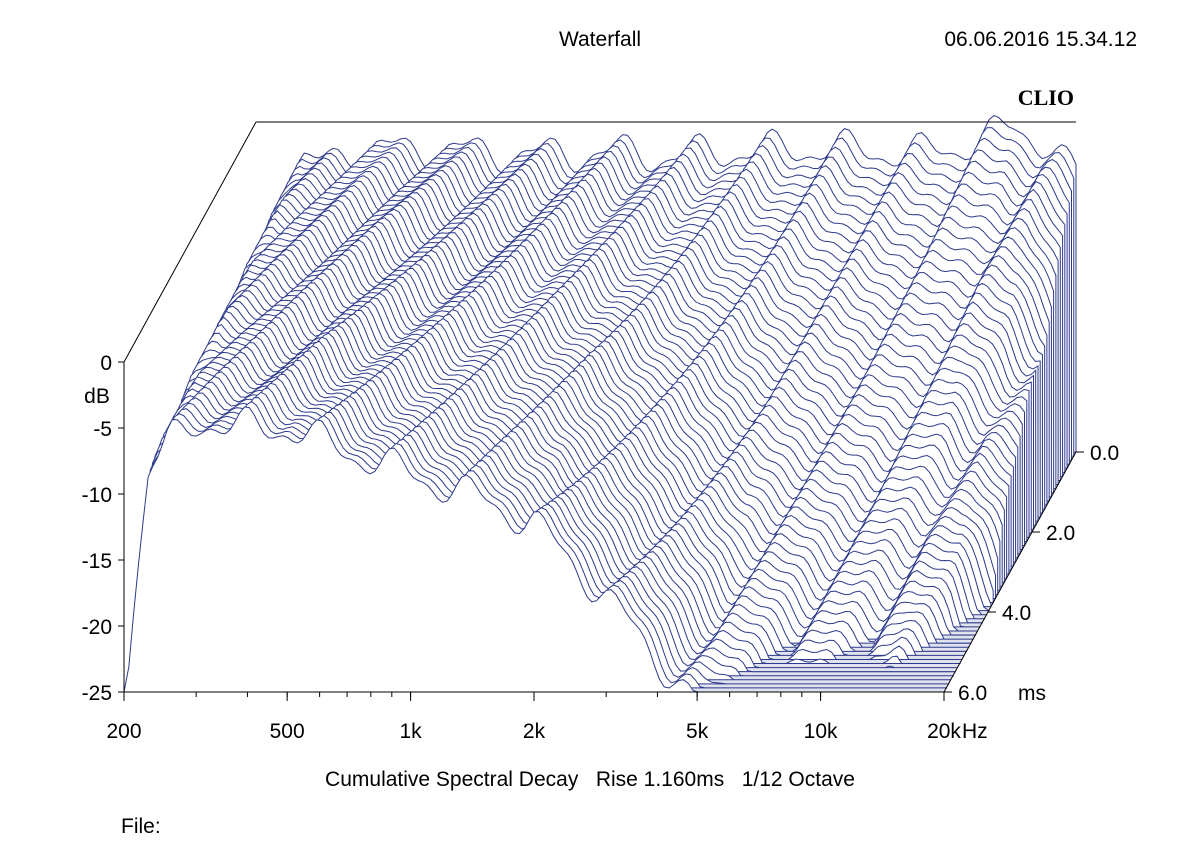 The height and width of the screenshot is (859, 1200). Describe the element at coordinates (102, 429) in the screenshot. I see `y-tick-label: -5` at that location.